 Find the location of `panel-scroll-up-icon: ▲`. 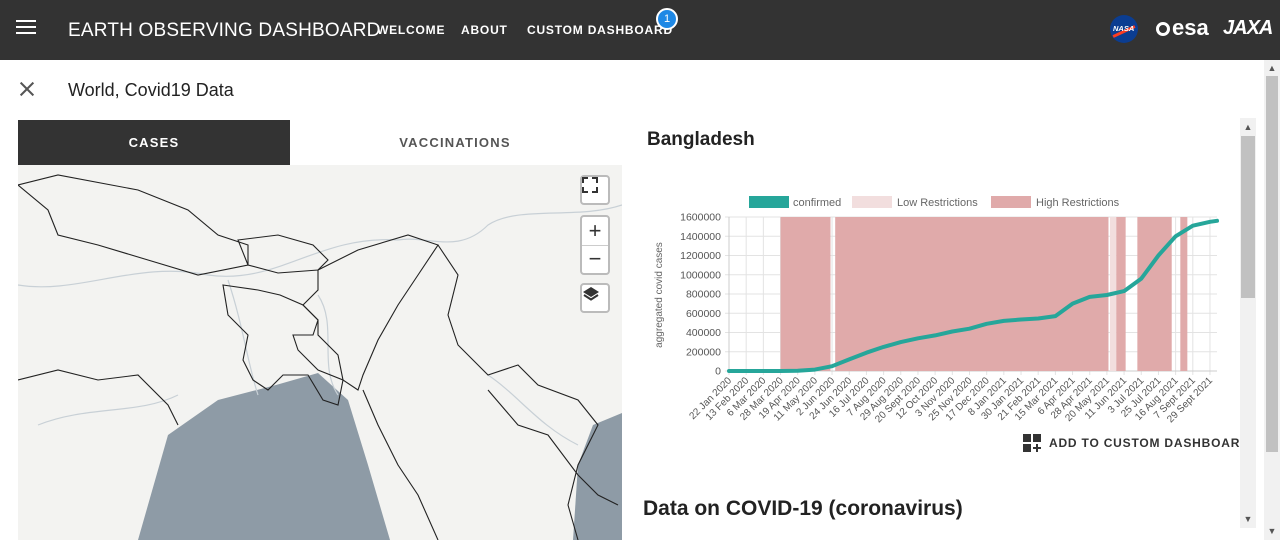

panel-scroll-up-icon: ▲ is located at coordinates (1248, 127).